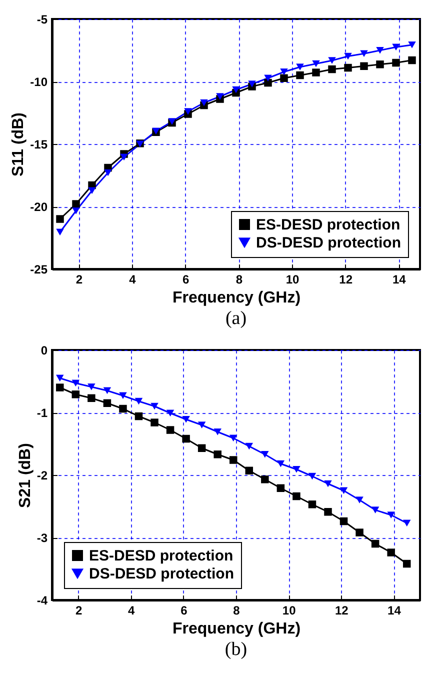 The image size is (440, 682). Describe the element at coordinates (19, 144) in the screenshot. I see `y-axis-title: S11 (dB)` at that location.